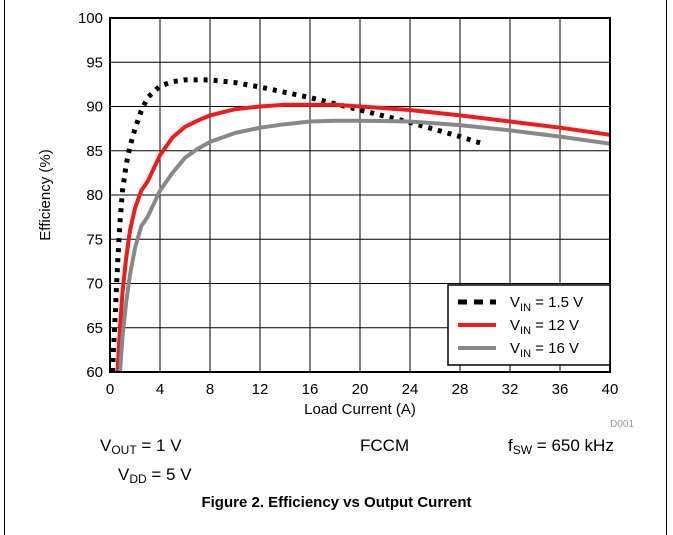 The width and height of the screenshot is (673, 535). What do you see at coordinates (666, 267) in the screenshot?
I see `frame-right-border` at bounding box center [666, 267].